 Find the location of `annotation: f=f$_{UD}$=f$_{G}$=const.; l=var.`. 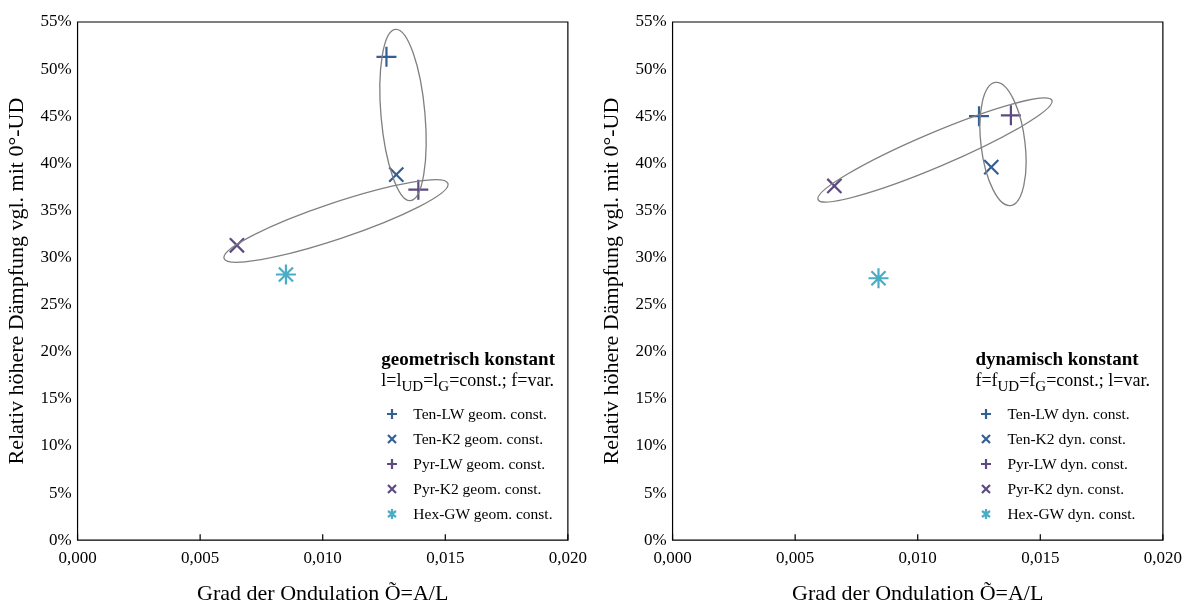

annotation: f=f$_{UD}$=f$_{G}$=const.; l=var. is located at coordinates (1062, 382).